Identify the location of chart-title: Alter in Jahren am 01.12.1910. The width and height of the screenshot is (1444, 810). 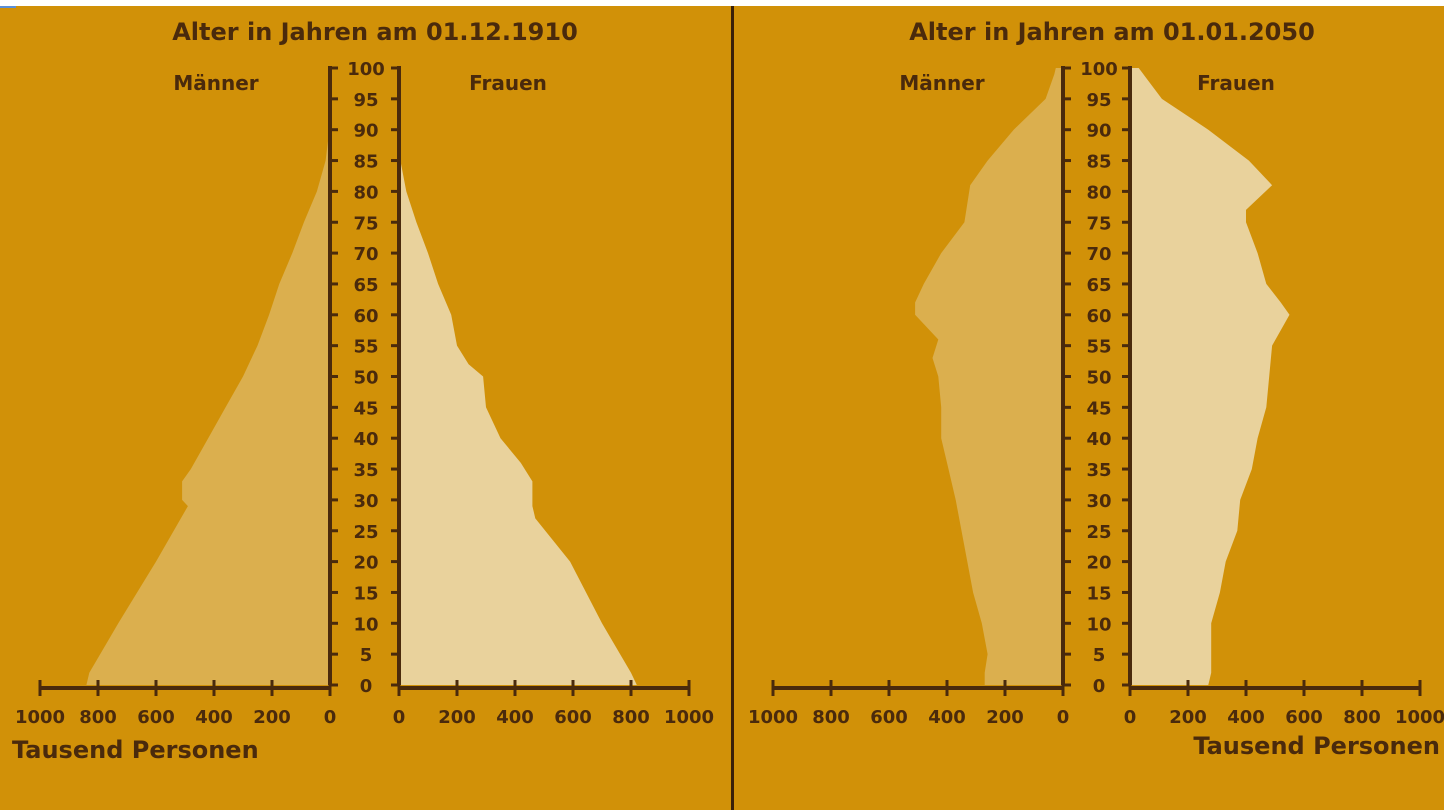
(375, 32).